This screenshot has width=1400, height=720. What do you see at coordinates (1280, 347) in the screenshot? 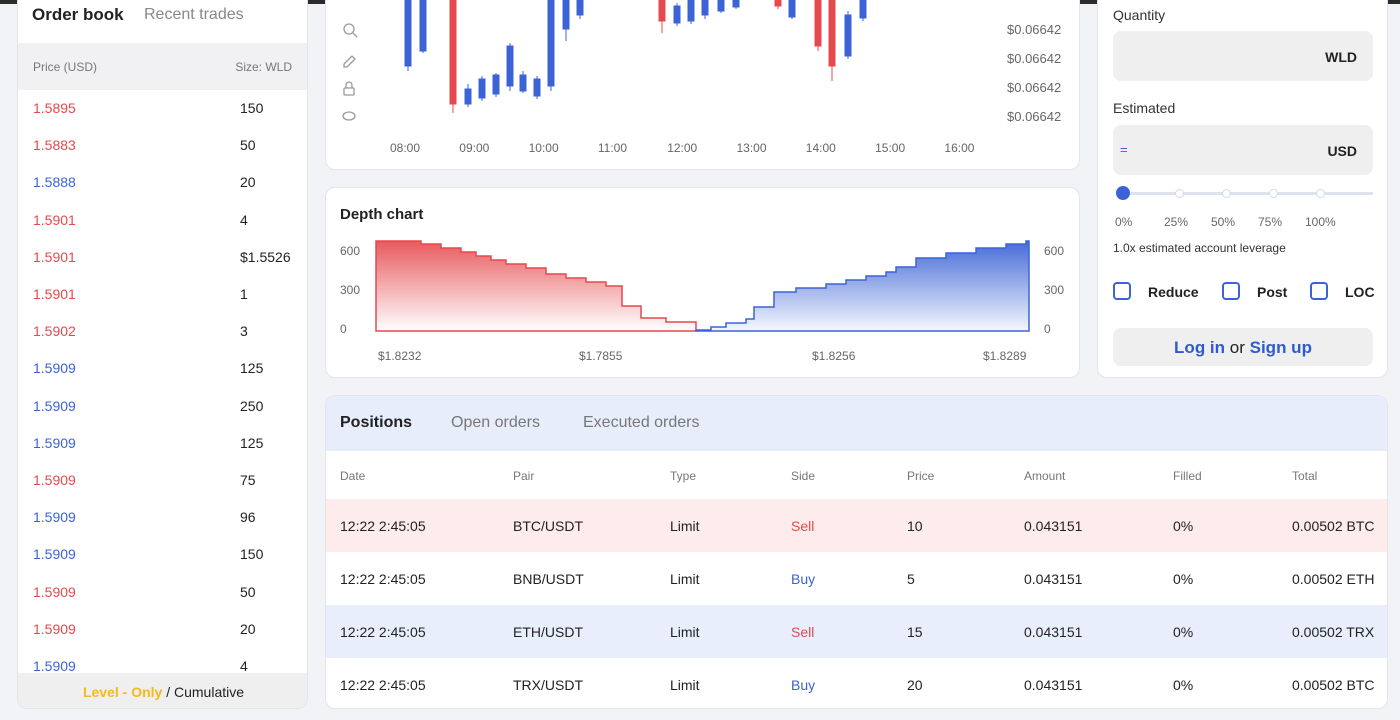
I see `sign-up-link: Sign up` at bounding box center [1280, 347].